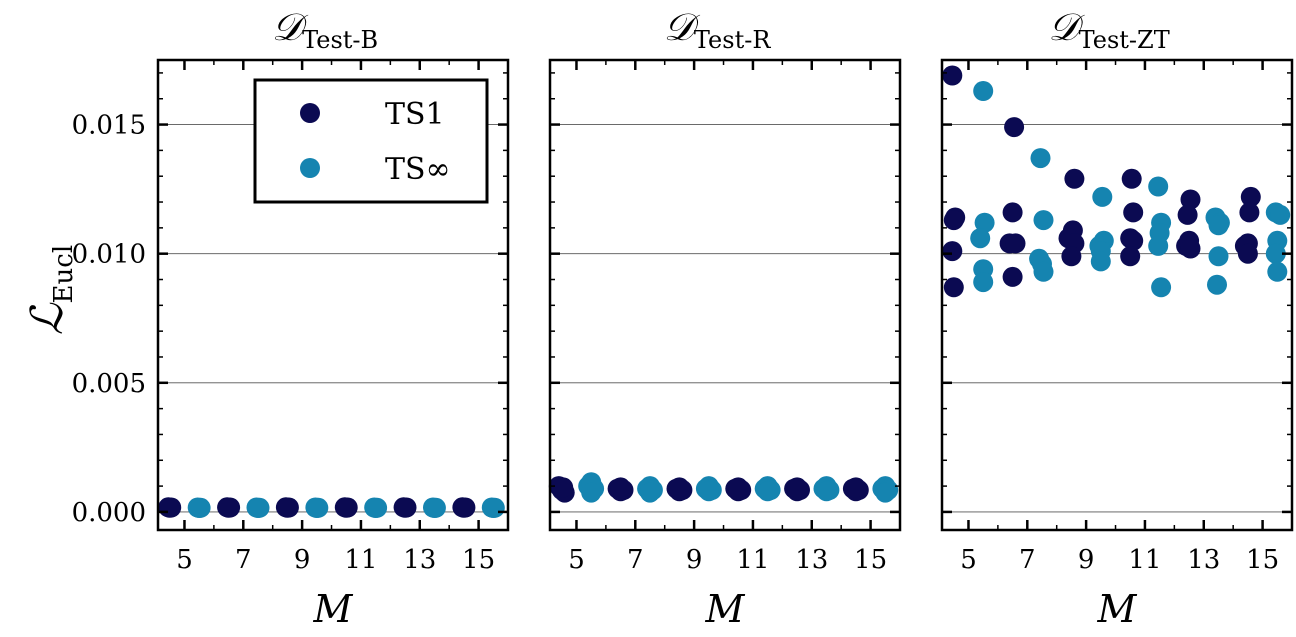 Image resolution: width=1296 pixels, height=637 pixels. I want to click on panel-title: 𝒟Test-ZT, so click(1108, 29).